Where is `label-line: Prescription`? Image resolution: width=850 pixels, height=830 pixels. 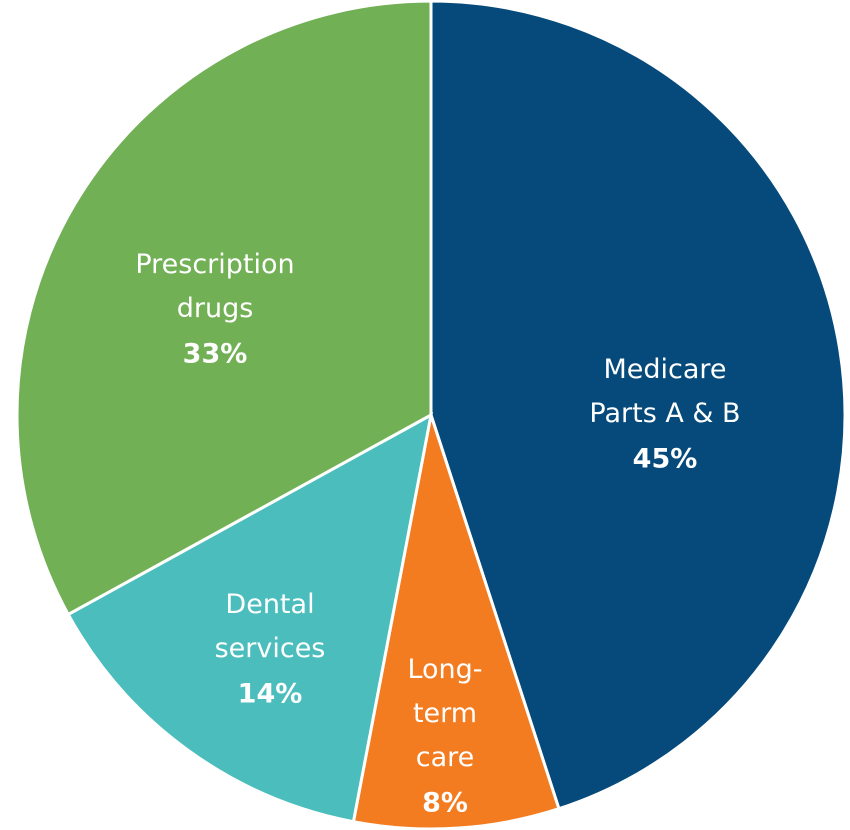 label-line: Prescription is located at coordinates (214, 264).